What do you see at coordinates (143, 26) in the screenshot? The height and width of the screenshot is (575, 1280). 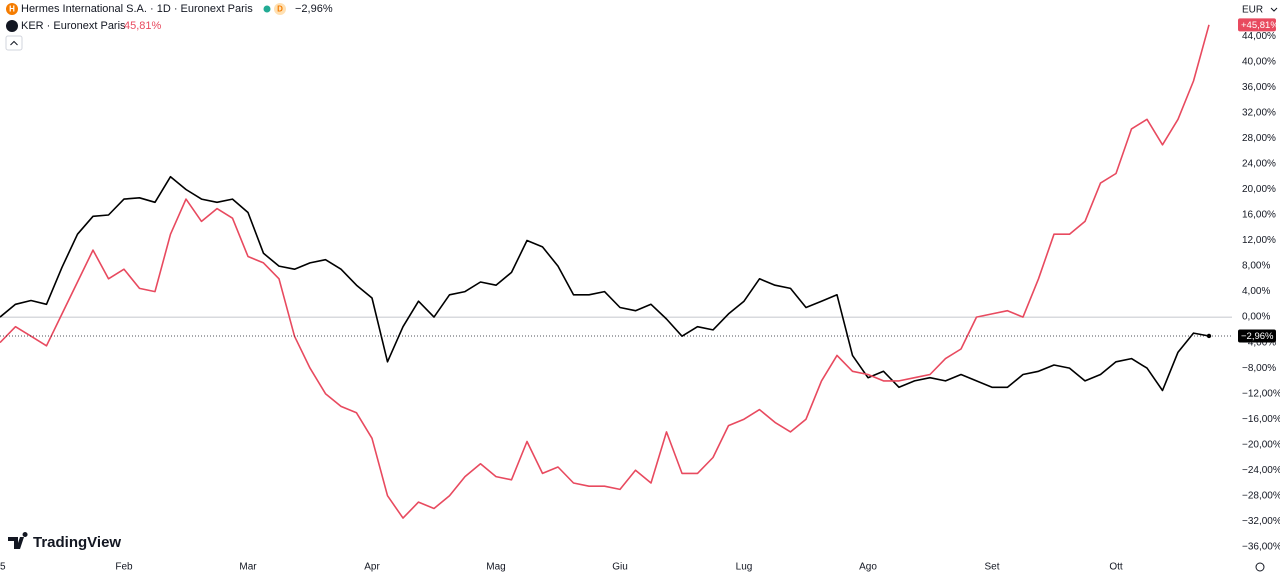 I see `legend-change: 45,81%` at bounding box center [143, 26].